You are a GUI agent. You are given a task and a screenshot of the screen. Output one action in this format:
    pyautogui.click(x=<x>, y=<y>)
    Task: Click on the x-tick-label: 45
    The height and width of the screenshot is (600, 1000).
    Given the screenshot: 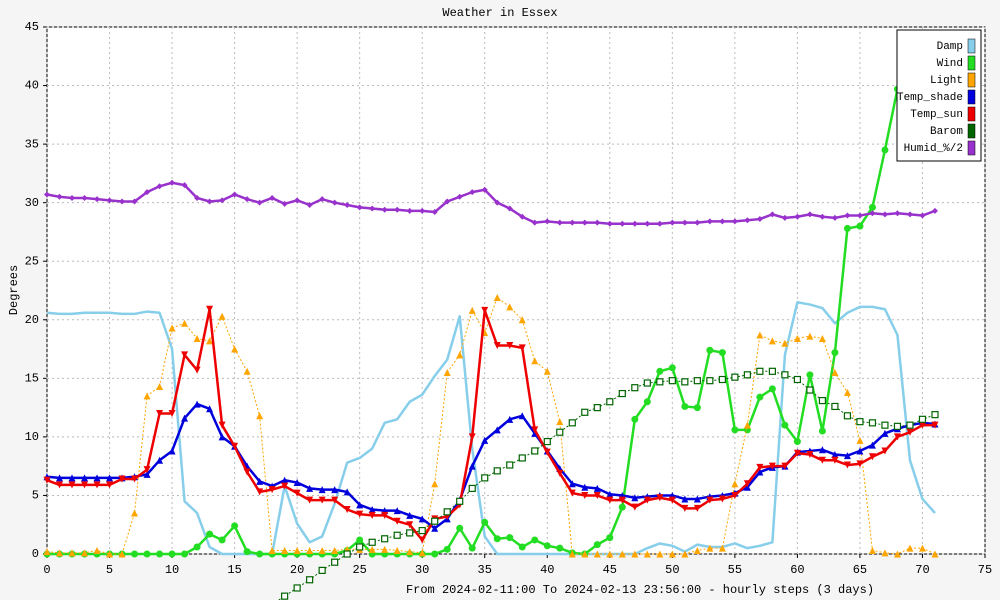 What is the action you would take?
    pyautogui.click(x=610, y=570)
    